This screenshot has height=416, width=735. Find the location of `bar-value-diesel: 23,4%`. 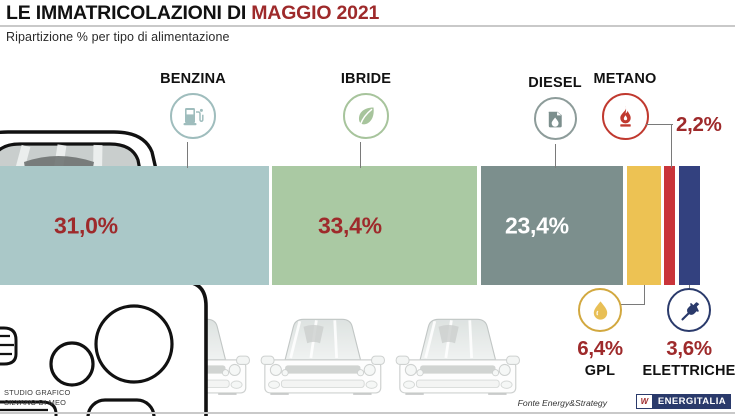

bar-value-diesel: 23,4% is located at coordinates (537, 225).